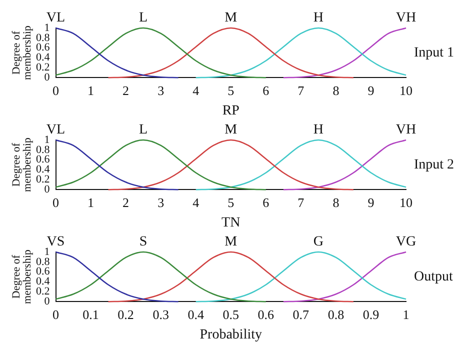  I want to click on x-tick-label: 0.3, so click(160, 314).